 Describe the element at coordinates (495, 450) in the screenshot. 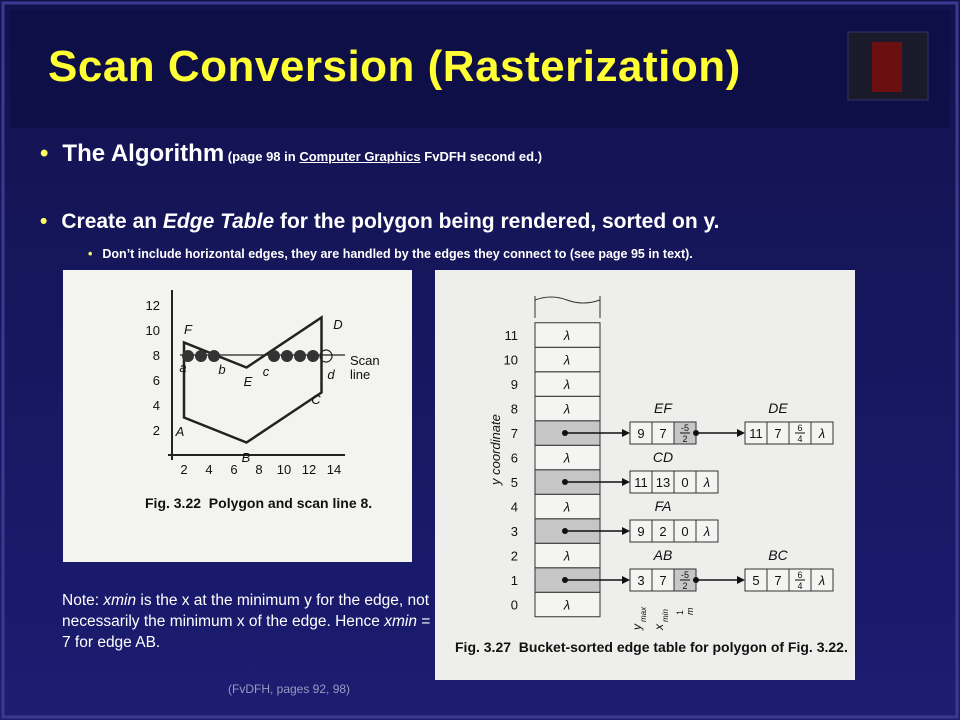

I see `label: y coordinate` at that location.